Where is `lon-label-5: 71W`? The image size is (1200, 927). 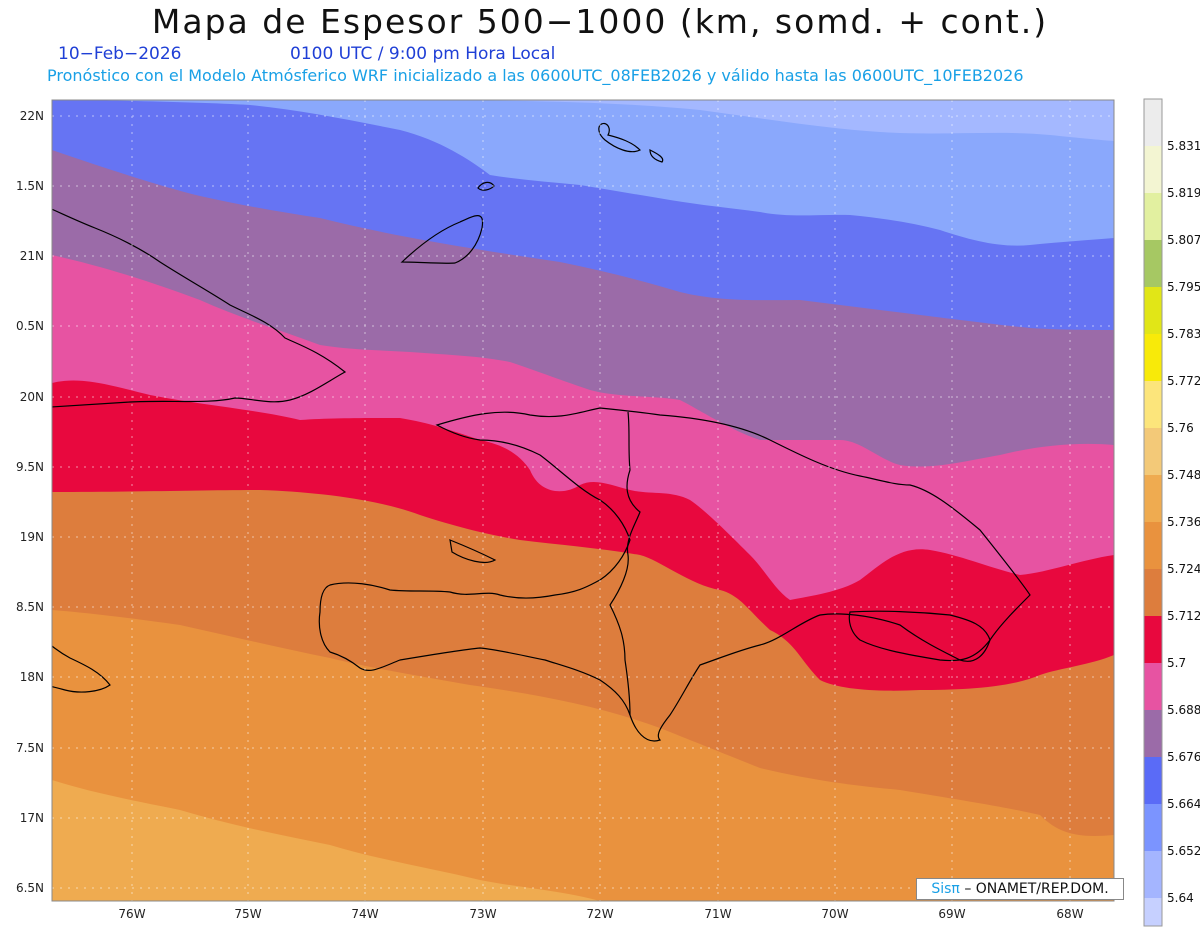
lon-label-5: 71W is located at coordinates (717, 914).